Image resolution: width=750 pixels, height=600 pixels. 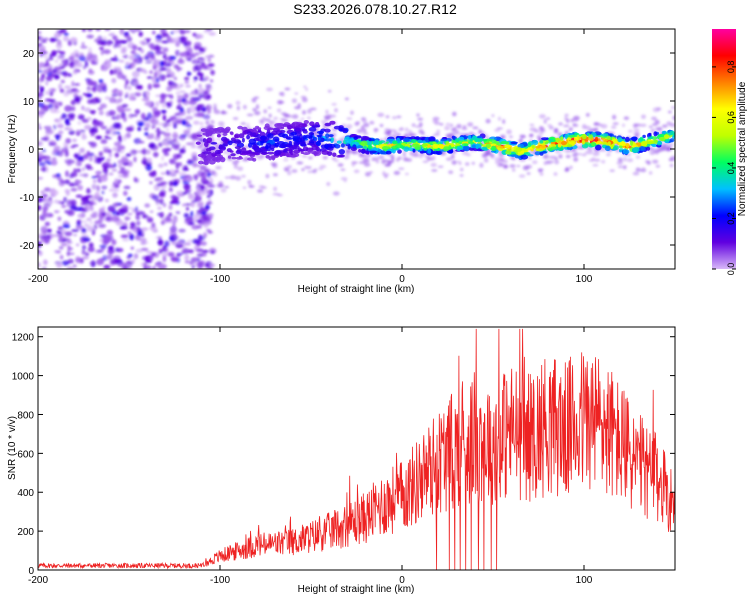 What do you see at coordinates (220, 580) in the screenshot?
I see `snr-xtick-label: -100` at bounding box center [220, 580].